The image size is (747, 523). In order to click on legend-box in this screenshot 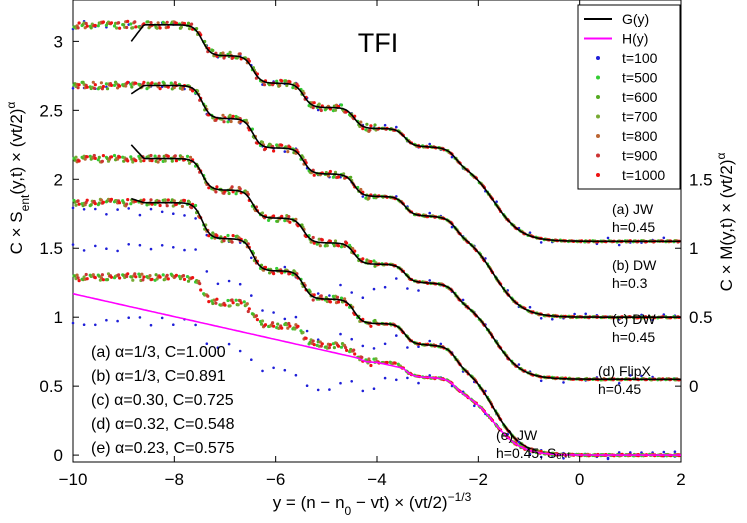, I will do `click(629, 97)`.